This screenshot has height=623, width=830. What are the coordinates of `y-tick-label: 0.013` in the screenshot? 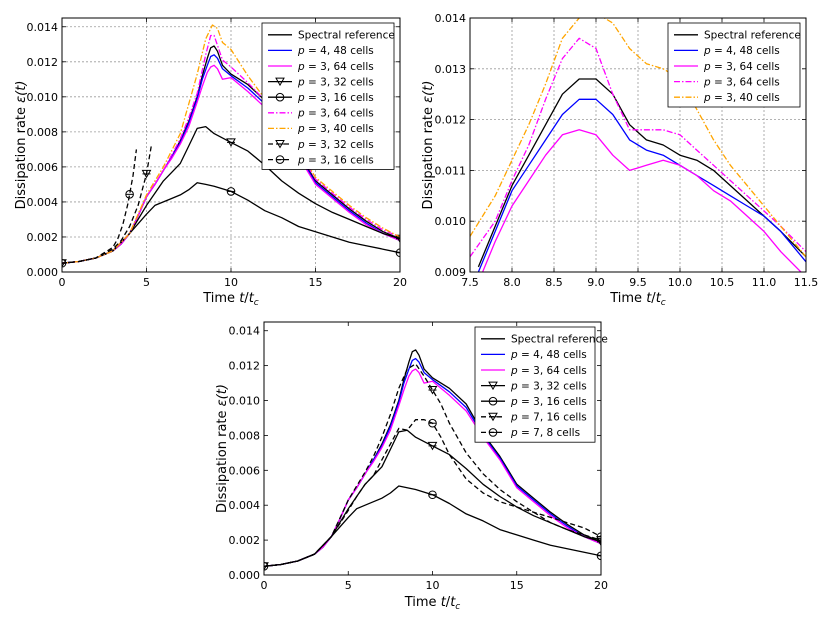 It's located at (451, 69).